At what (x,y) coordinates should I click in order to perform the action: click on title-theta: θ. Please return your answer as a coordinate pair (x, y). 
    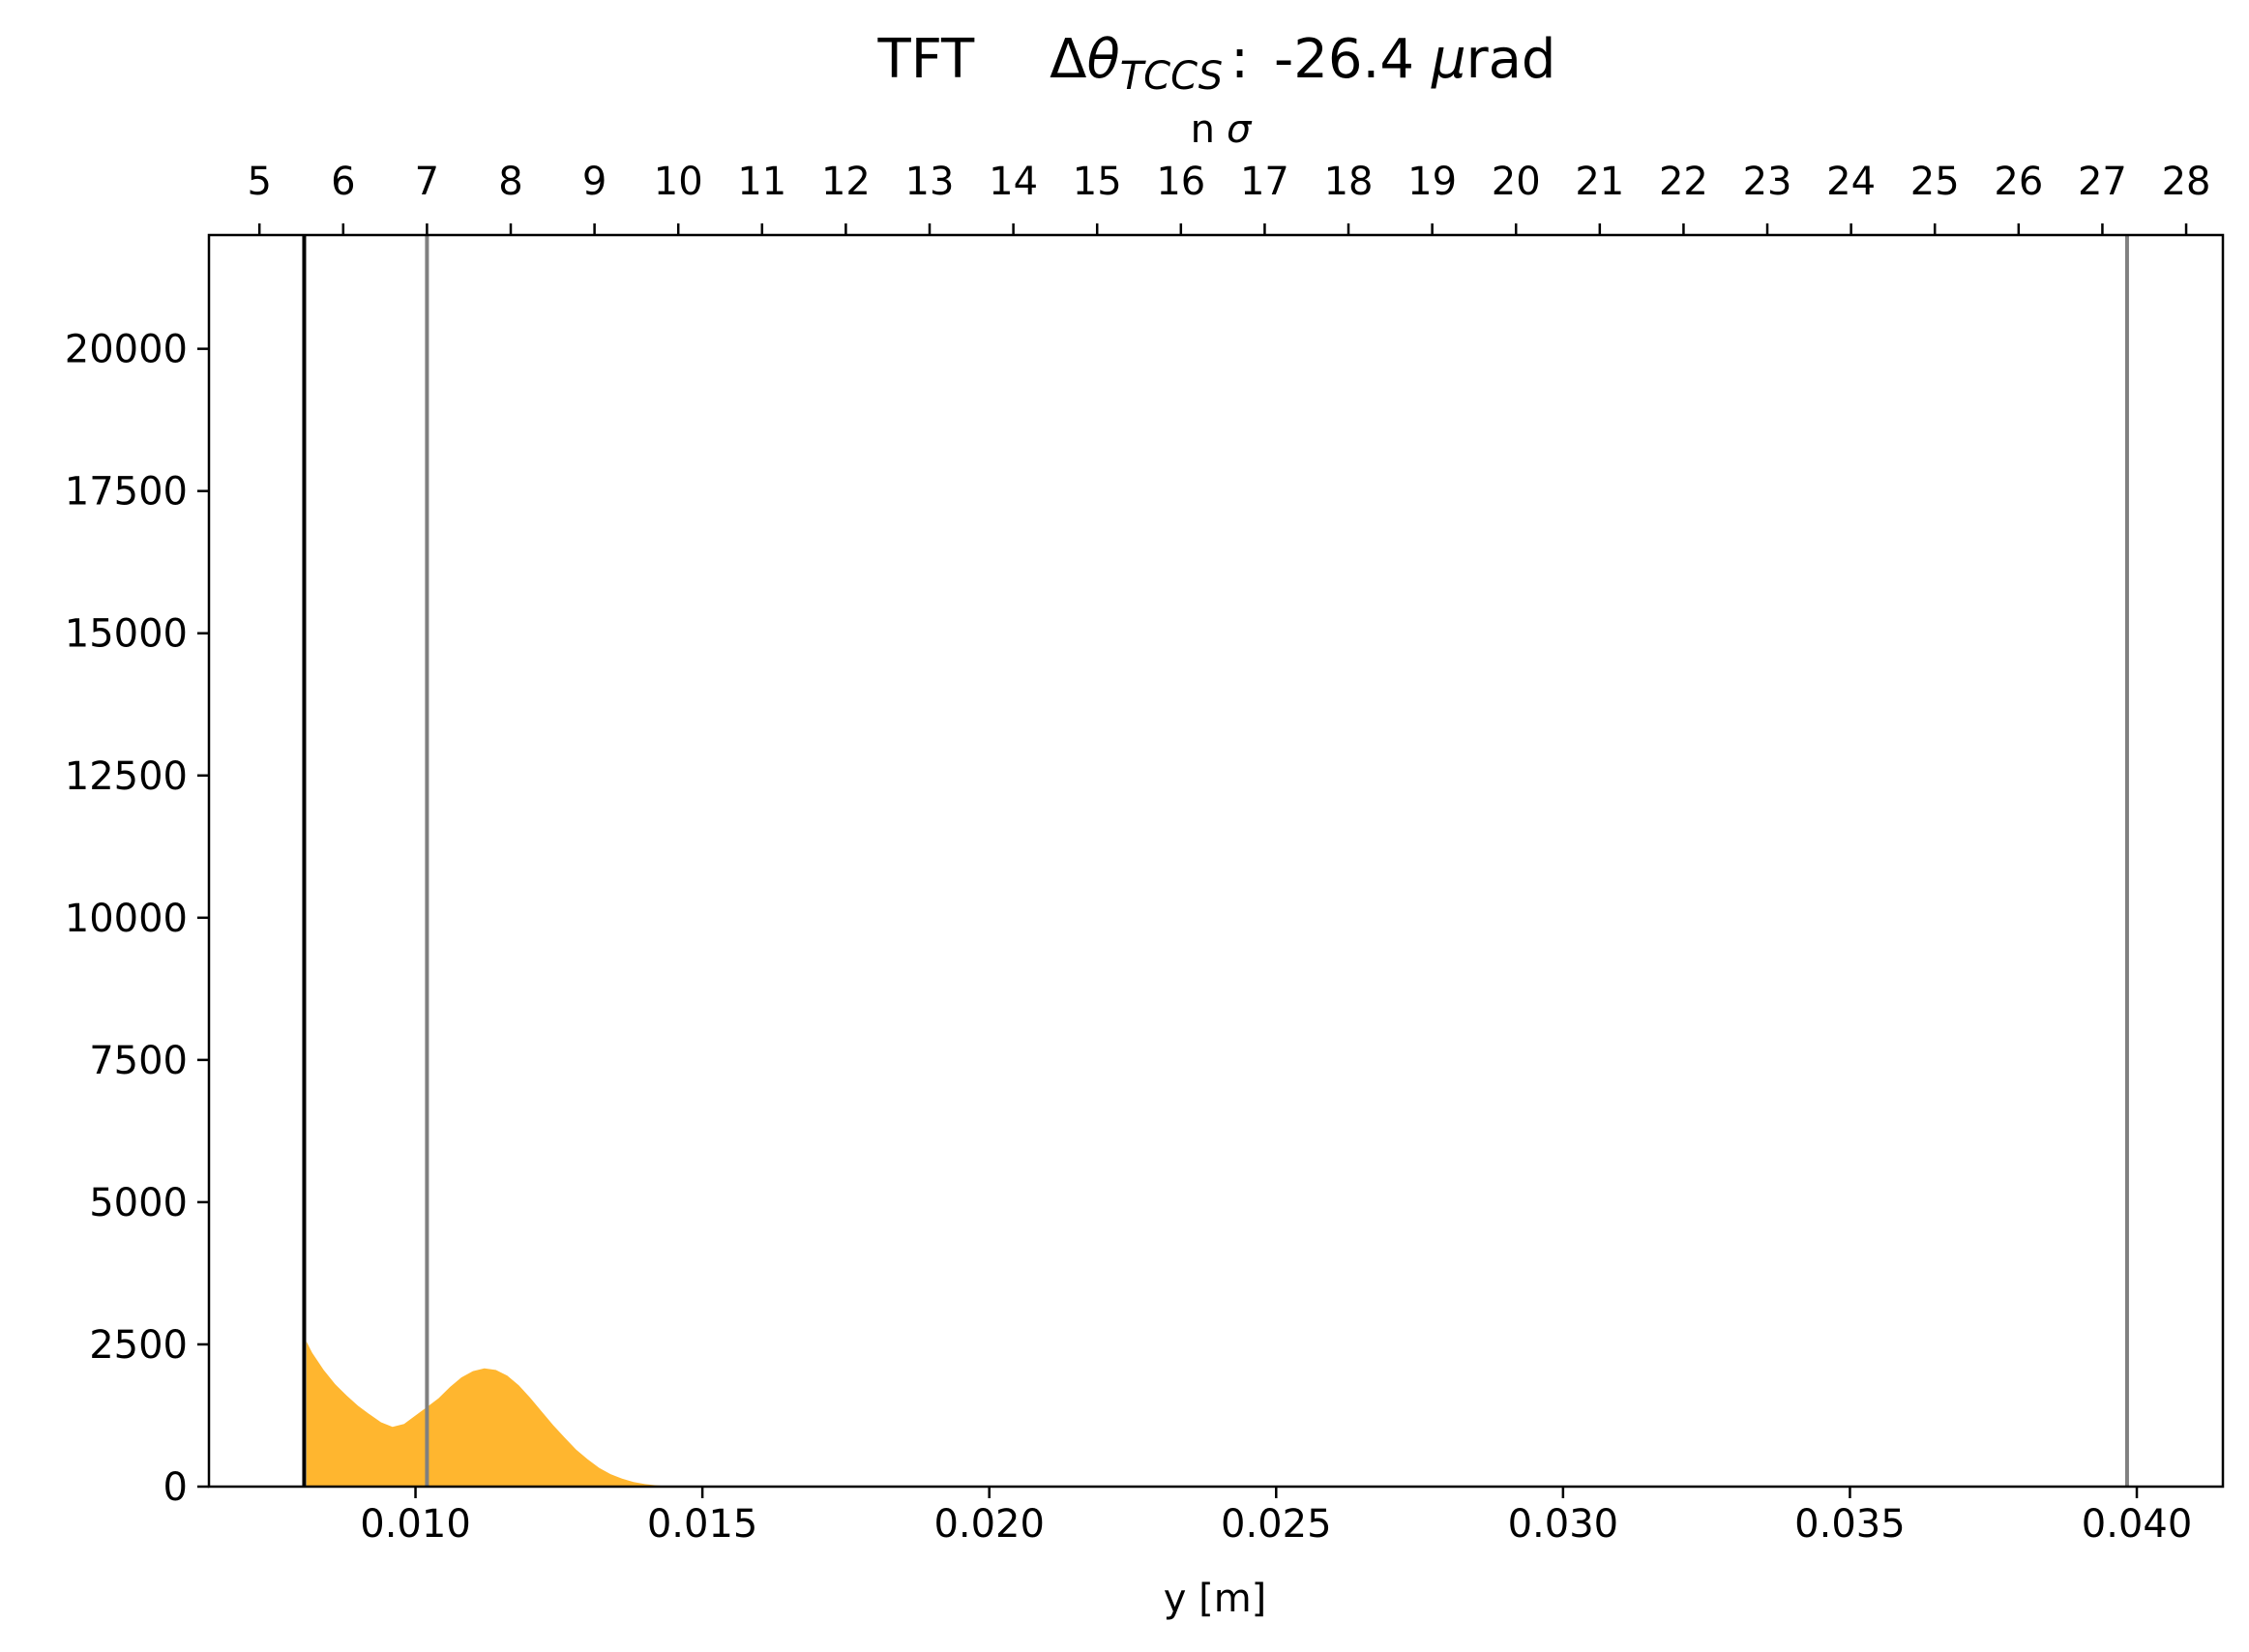
    Looking at the image, I should click on (1102, 59).